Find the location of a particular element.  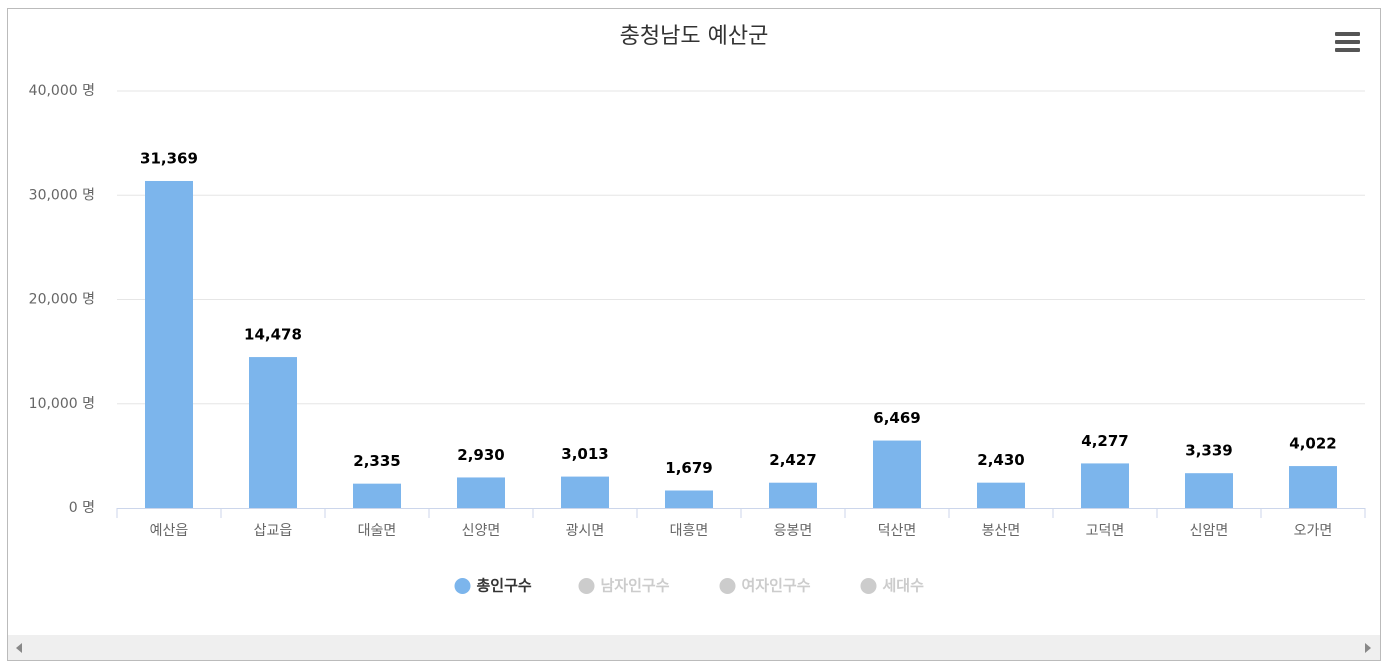

x-tick-label: 예산읍 is located at coordinates (169, 531).